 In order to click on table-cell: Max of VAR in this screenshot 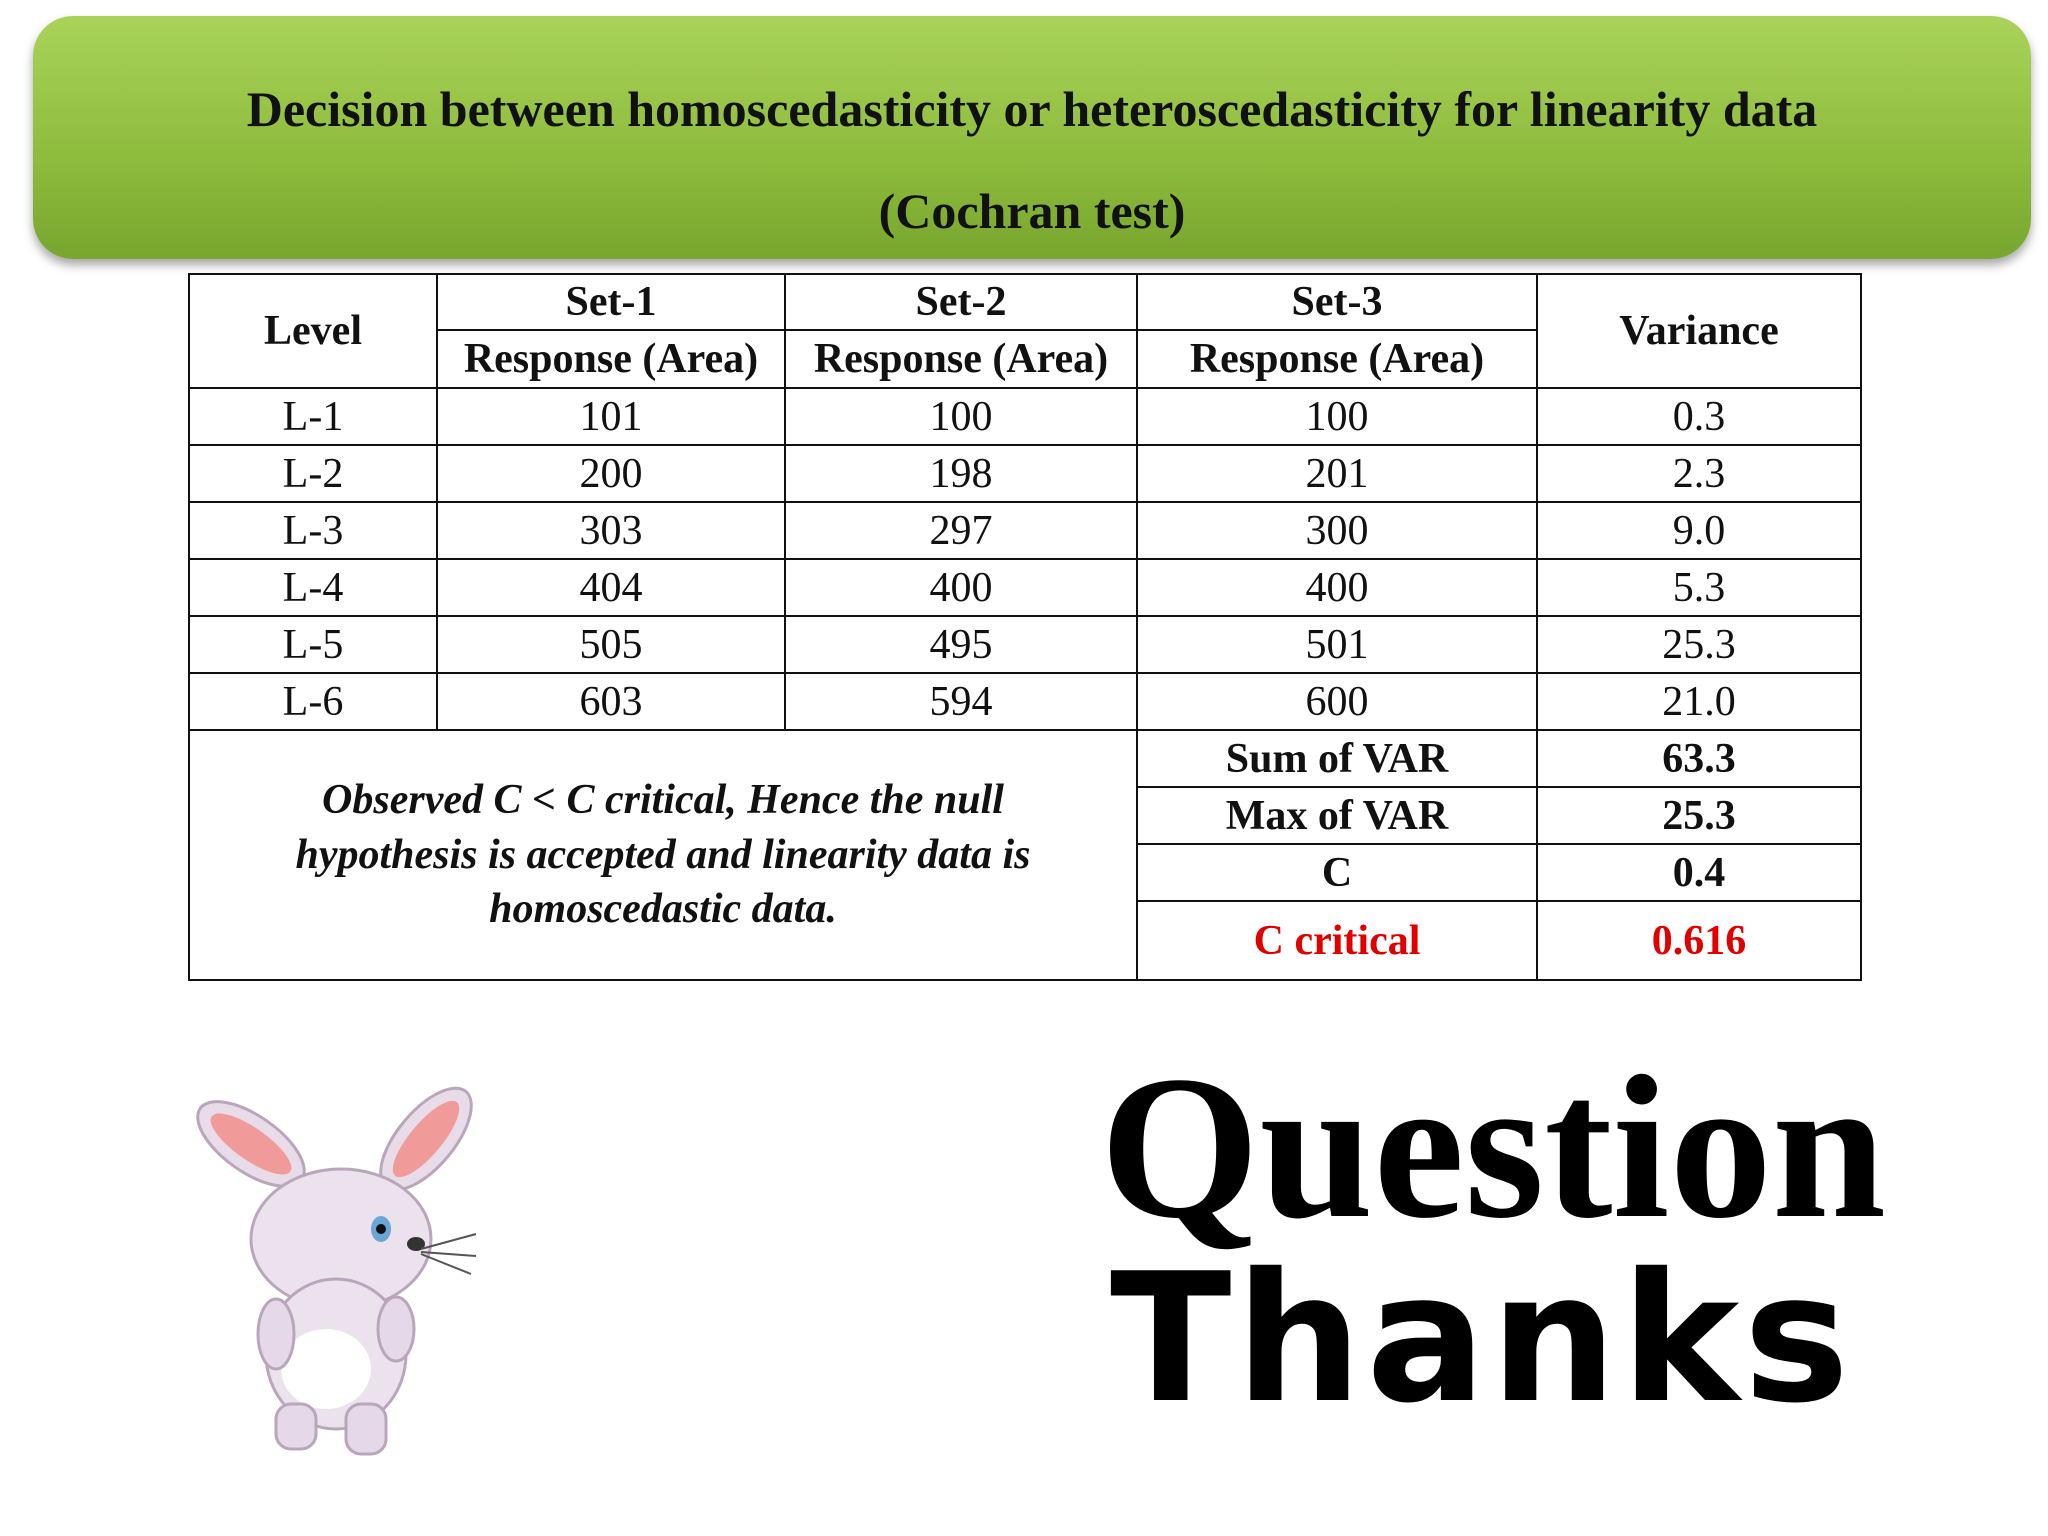, I will do `click(1337, 815)`.